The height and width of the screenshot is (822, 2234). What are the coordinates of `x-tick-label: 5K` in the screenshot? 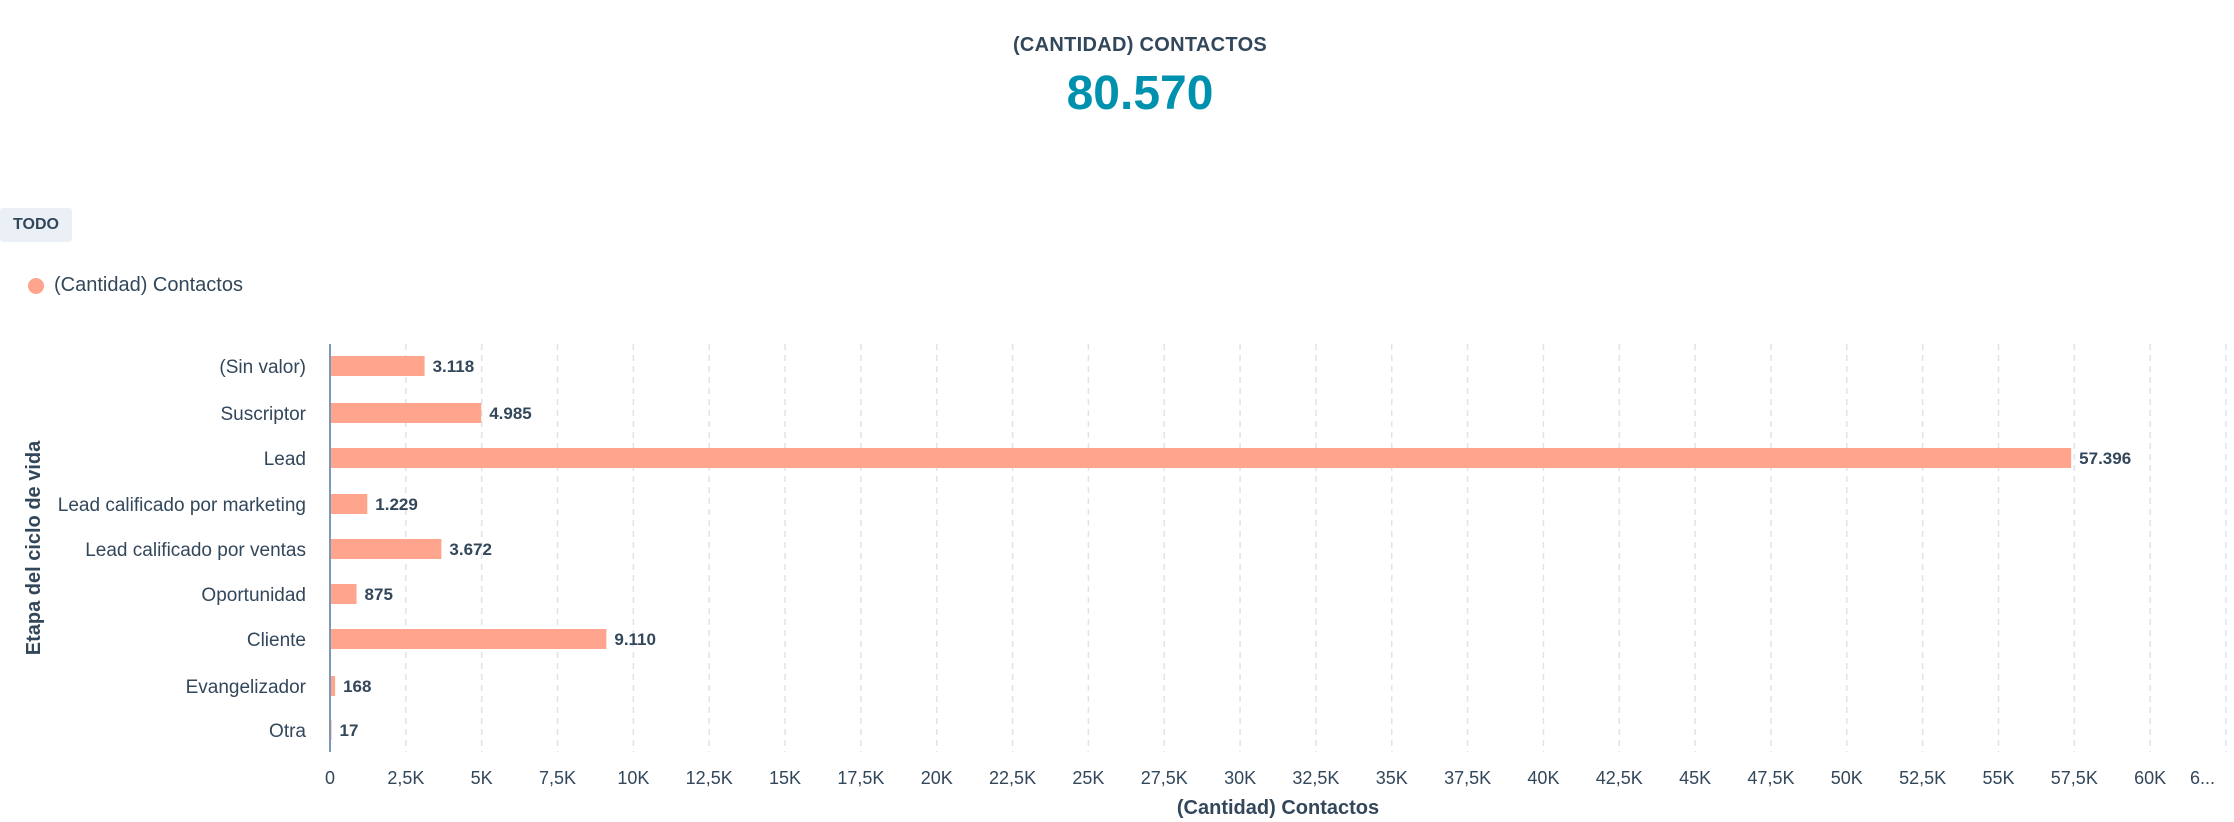 It's located at (482, 778).